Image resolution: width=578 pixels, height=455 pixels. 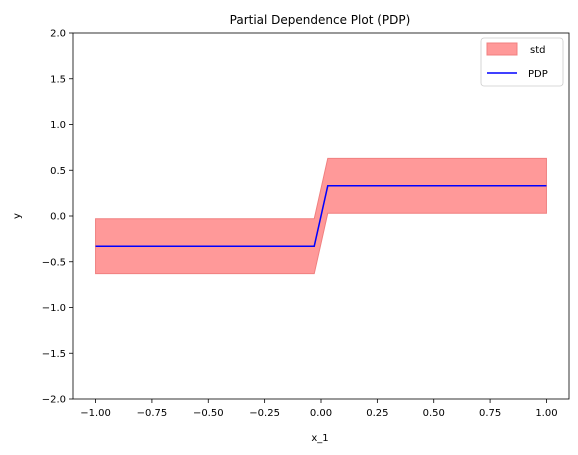 I want to click on y-tick-label: 1.0, so click(x=58, y=125).